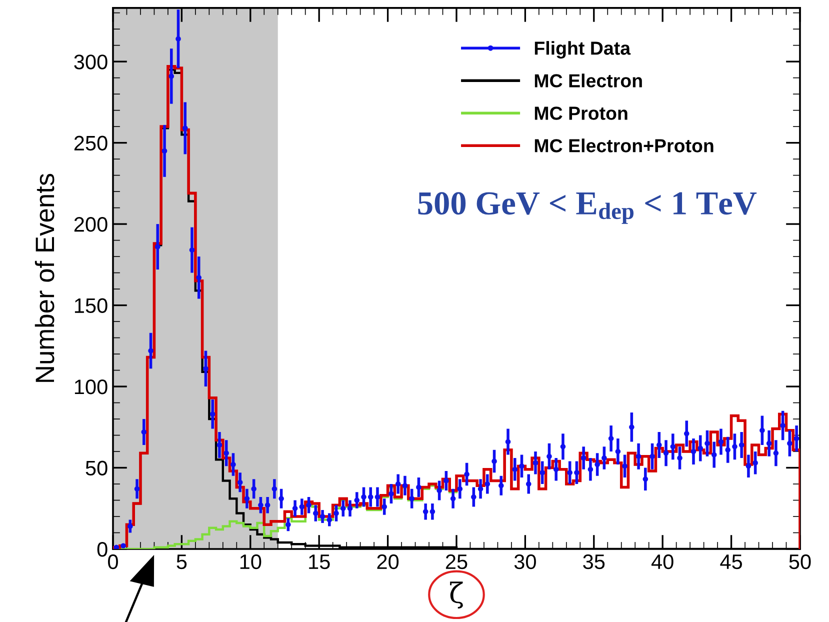 Image resolution: width=829 pixels, height=622 pixels. Describe the element at coordinates (251, 562) in the screenshot. I see `x-tick-label: 10` at that location.